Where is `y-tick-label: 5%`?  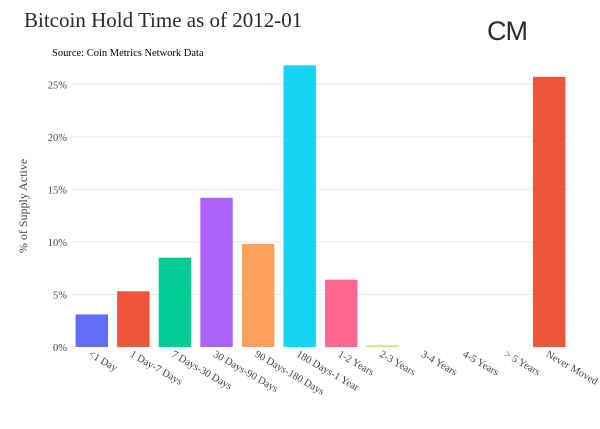 y-tick-label: 5% is located at coordinates (60, 295).